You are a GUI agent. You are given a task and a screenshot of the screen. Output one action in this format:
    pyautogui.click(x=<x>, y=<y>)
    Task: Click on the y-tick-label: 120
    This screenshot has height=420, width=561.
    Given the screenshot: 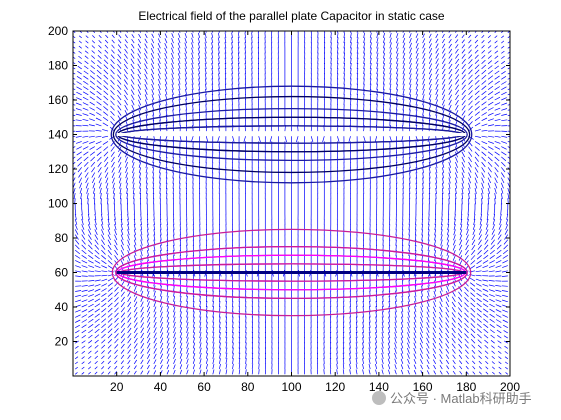 What is the action you would take?
    pyautogui.click(x=58, y=169)
    